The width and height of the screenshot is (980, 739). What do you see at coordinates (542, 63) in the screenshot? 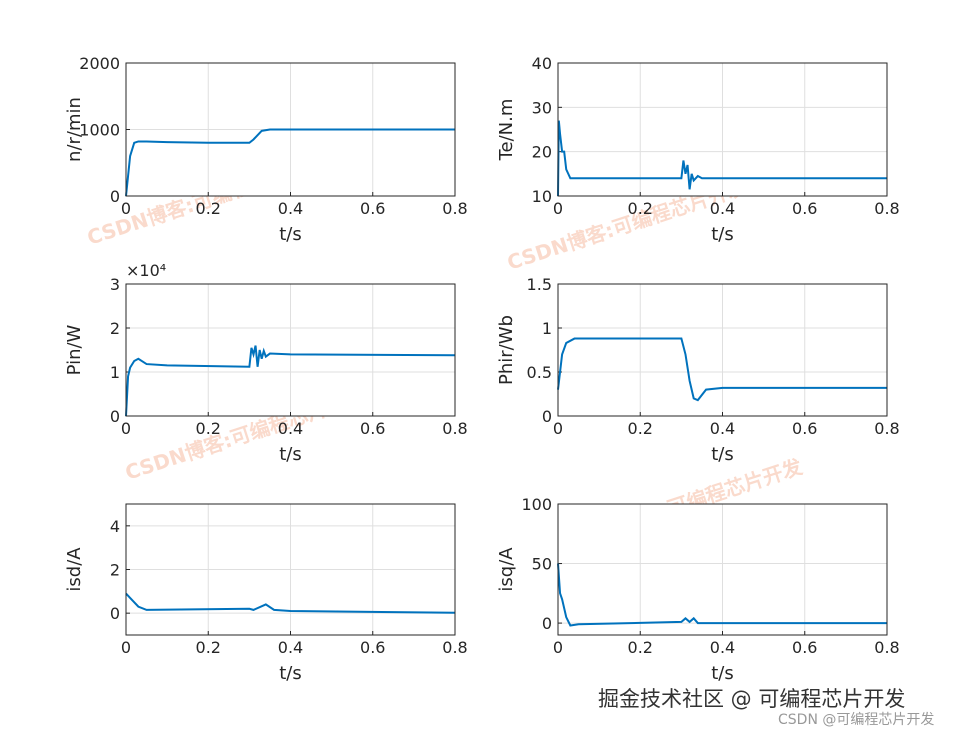
I see `y-tick-label: 40` at bounding box center [542, 63].